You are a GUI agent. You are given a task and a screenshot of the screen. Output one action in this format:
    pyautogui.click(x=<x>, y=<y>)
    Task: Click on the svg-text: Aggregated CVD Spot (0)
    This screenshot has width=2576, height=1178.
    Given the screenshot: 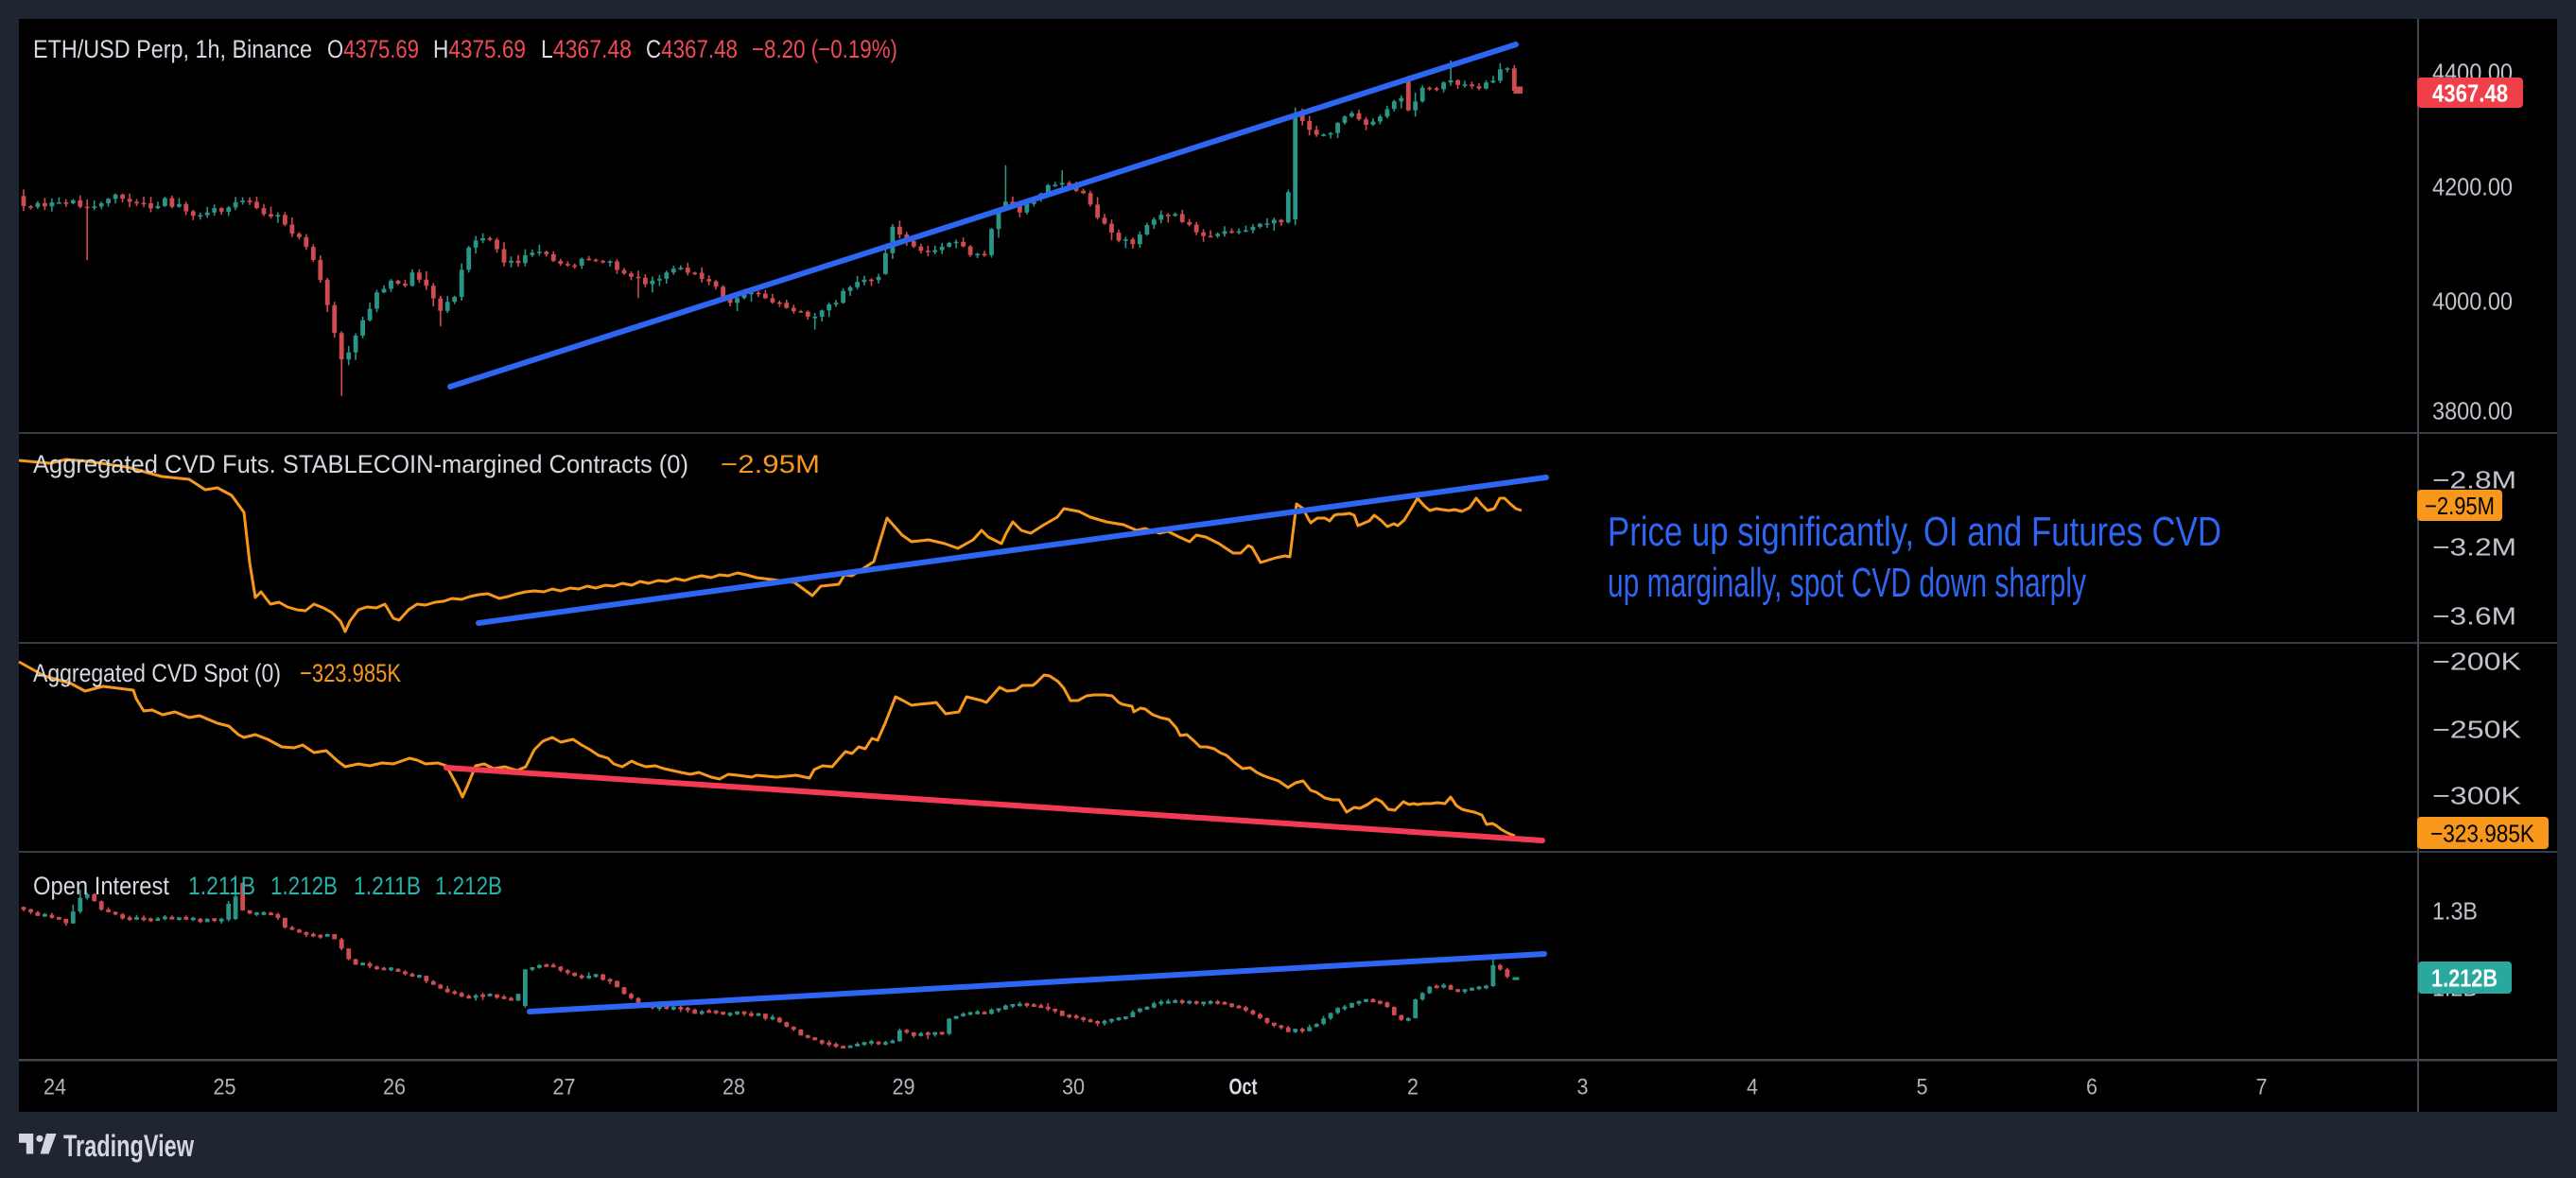 What is the action you would take?
    pyautogui.click(x=157, y=673)
    